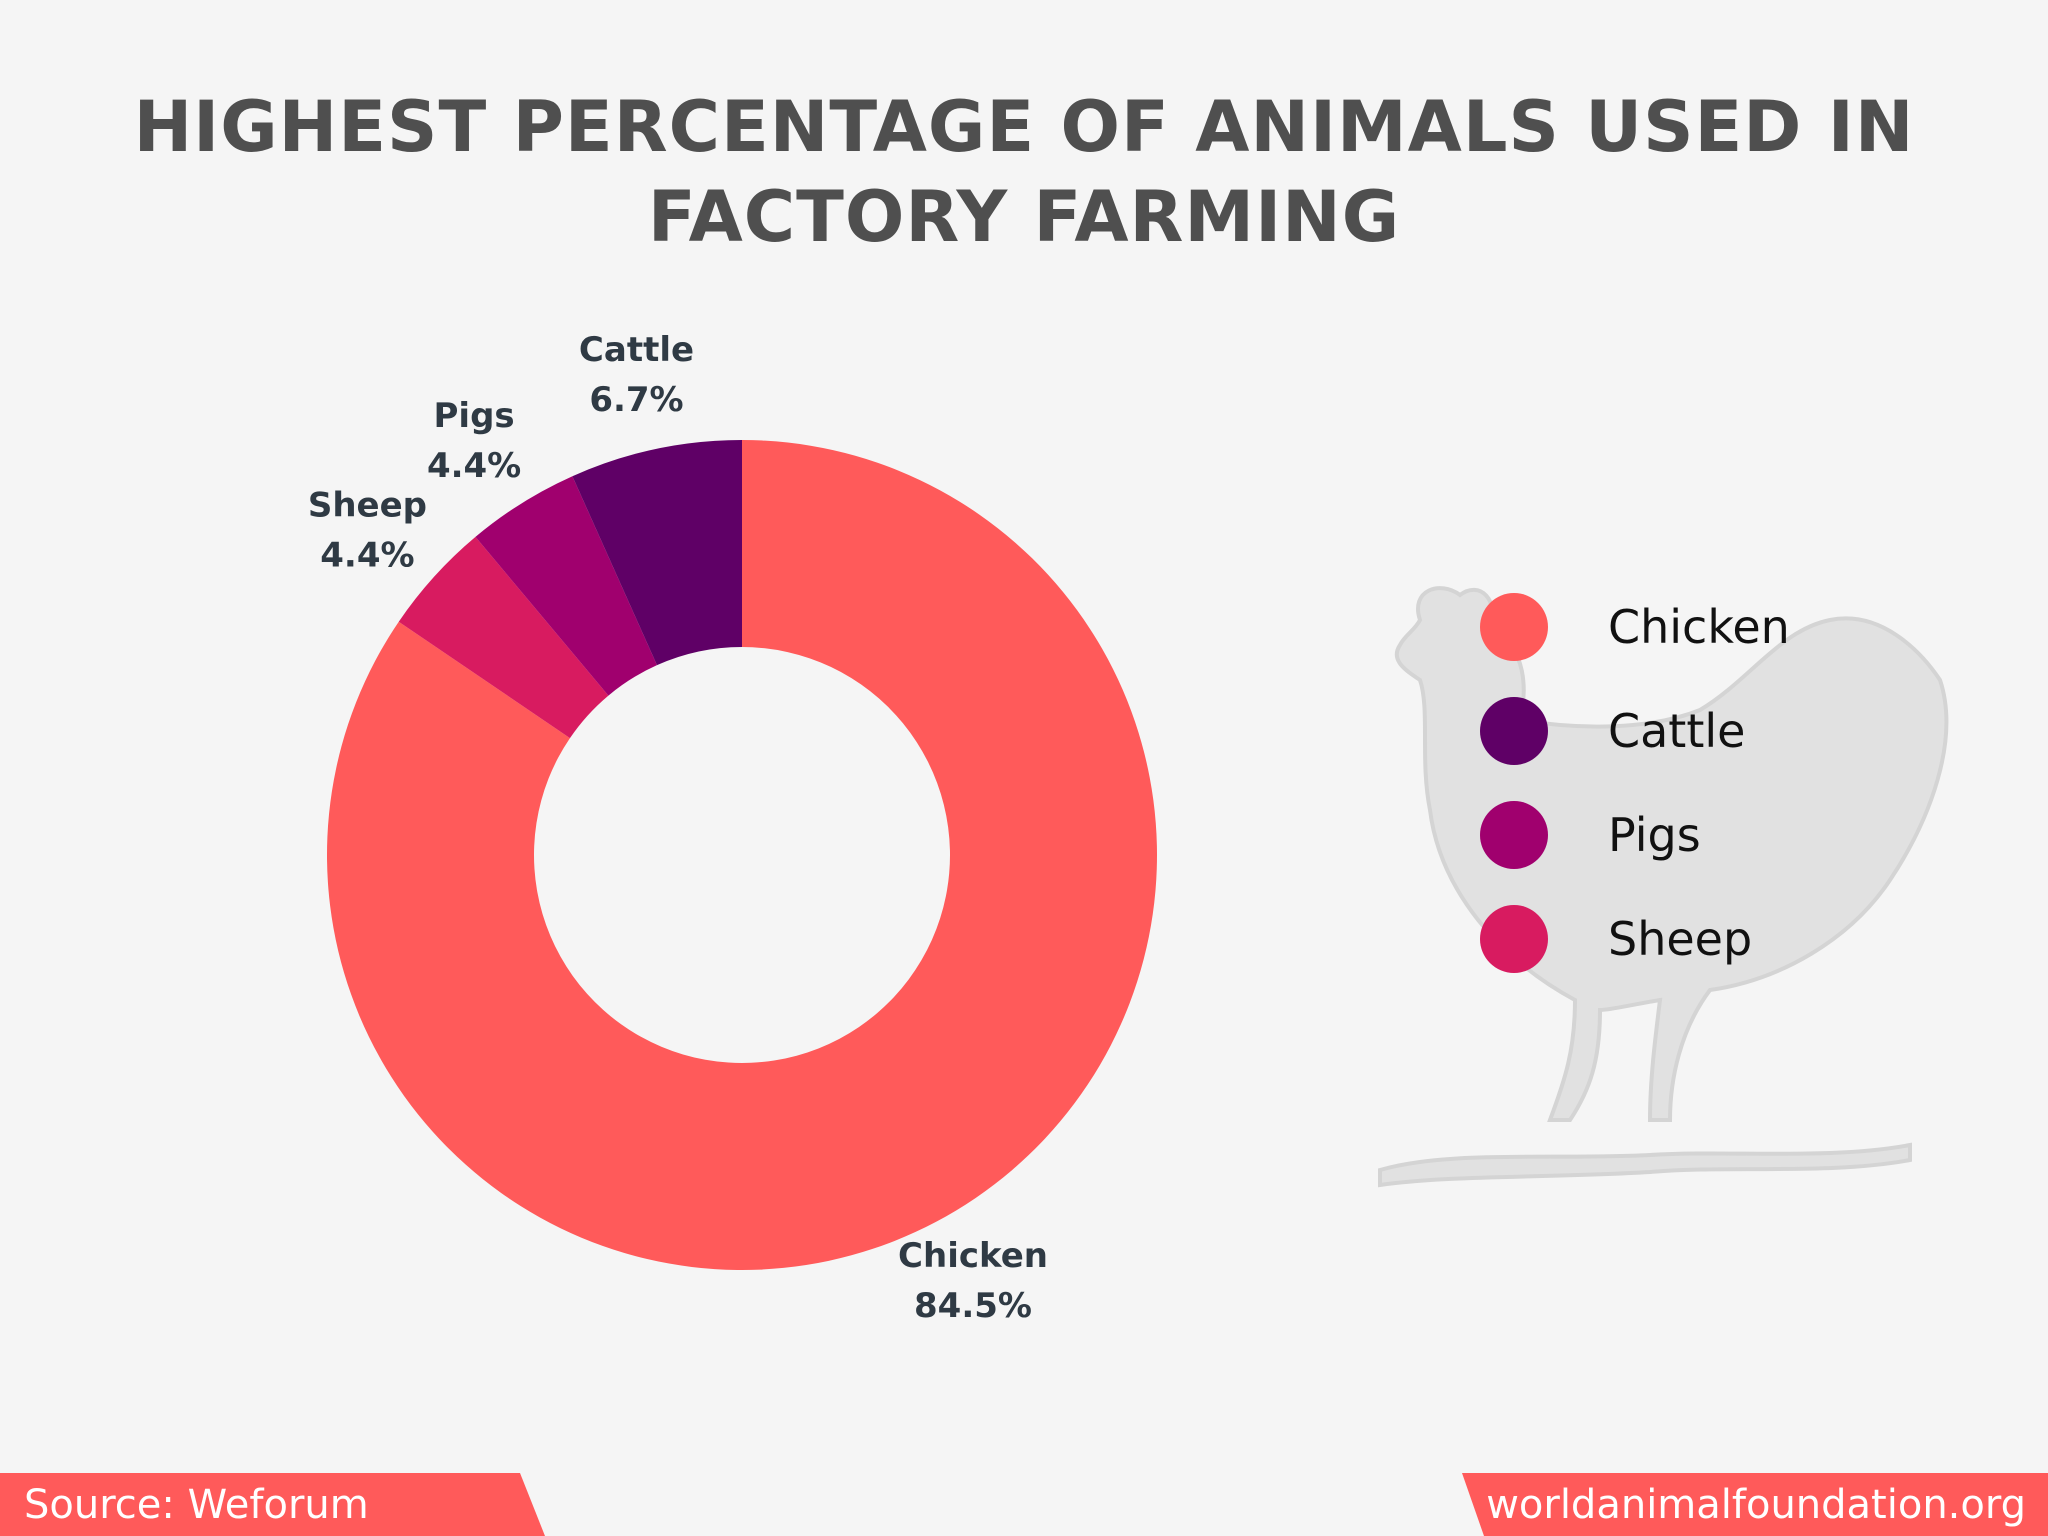 The width and height of the screenshot is (2048, 1536). What do you see at coordinates (636, 400) in the screenshot?
I see `slice-value-cattle: 6.7%` at bounding box center [636, 400].